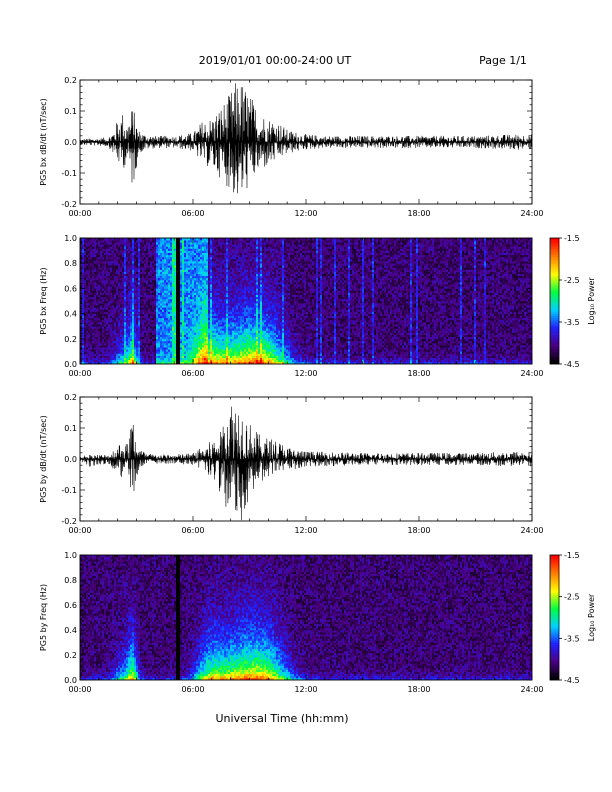 The height and width of the screenshot is (792, 612). Describe the element at coordinates (282, 718) in the screenshot. I see `x-axis-title: Universal Time (hh:mm)` at that location.